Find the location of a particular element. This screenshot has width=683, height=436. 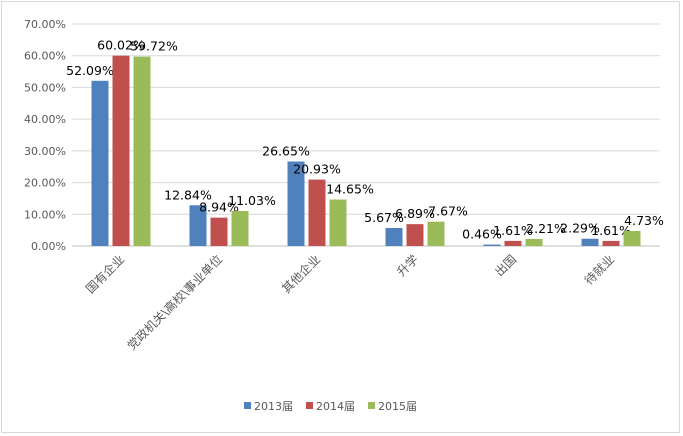

data-label: 52.09% is located at coordinates (90, 70).